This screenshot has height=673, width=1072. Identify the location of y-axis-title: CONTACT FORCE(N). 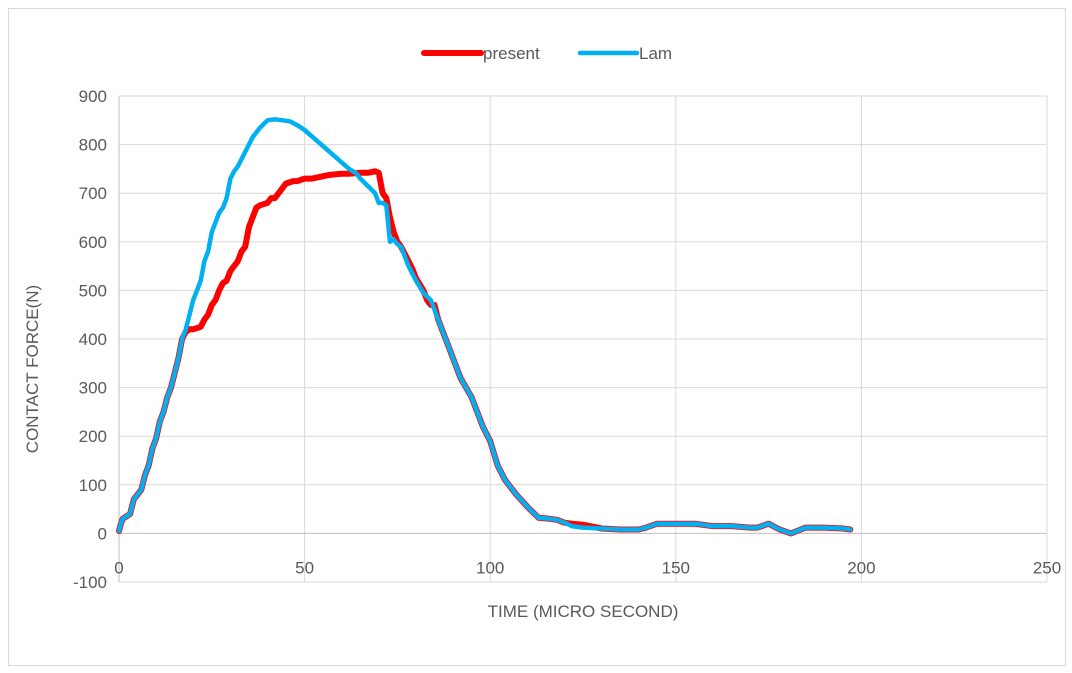
(32, 369).